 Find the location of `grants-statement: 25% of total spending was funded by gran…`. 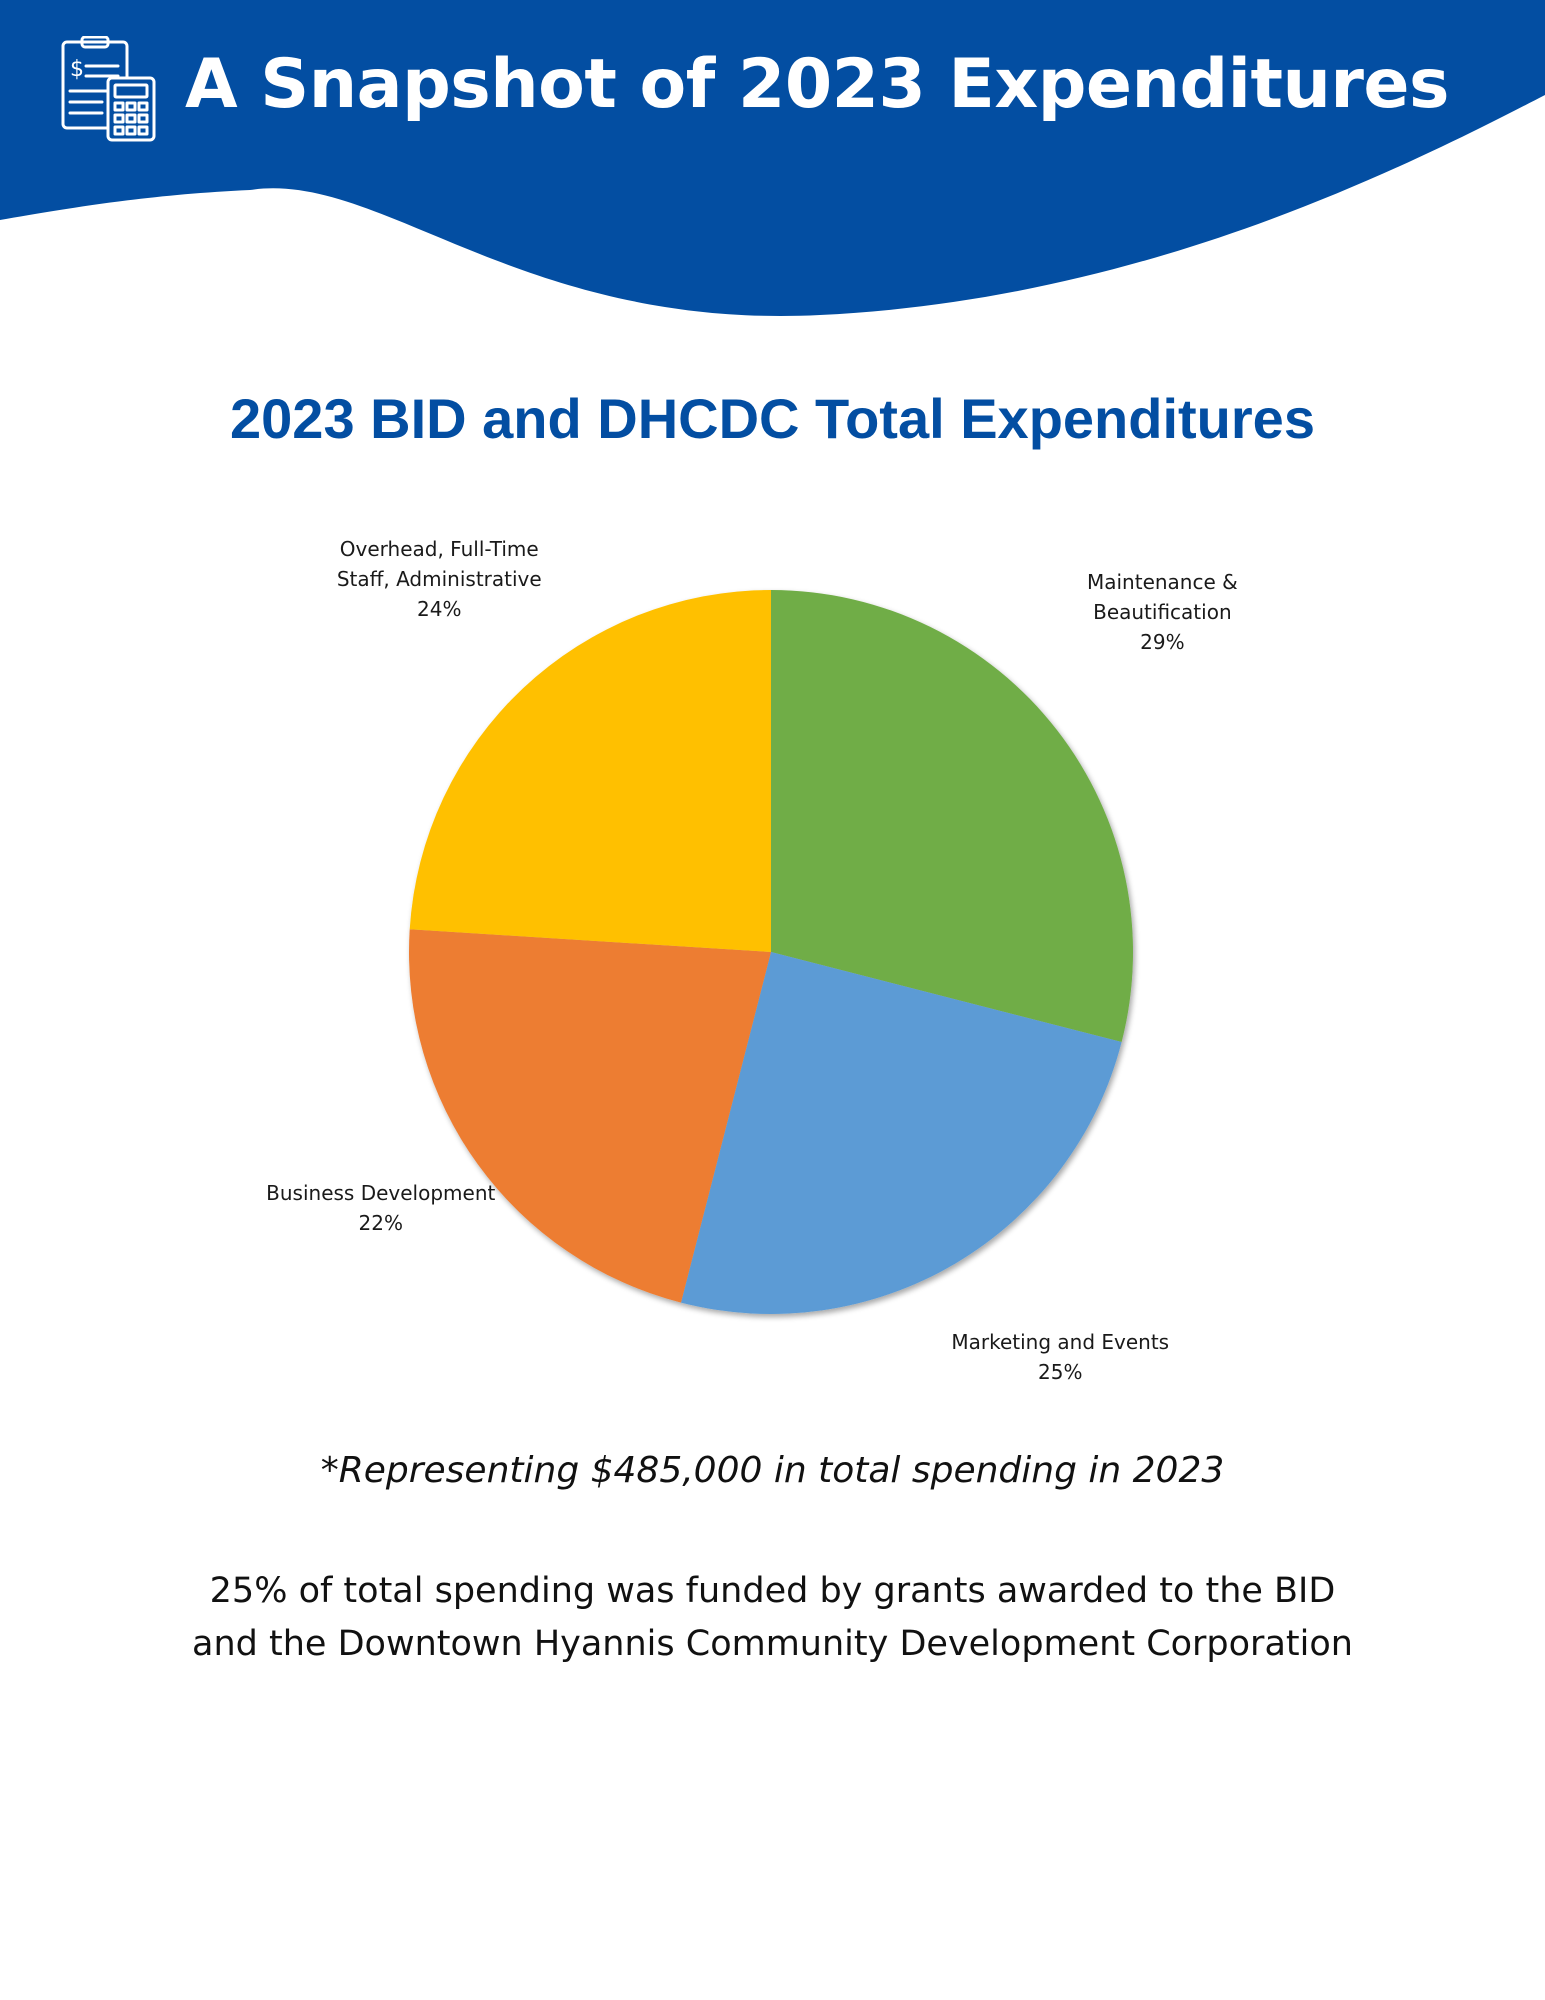

grants-statement: 25% of total spending was funded by gran… is located at coordinates (772, 1618).